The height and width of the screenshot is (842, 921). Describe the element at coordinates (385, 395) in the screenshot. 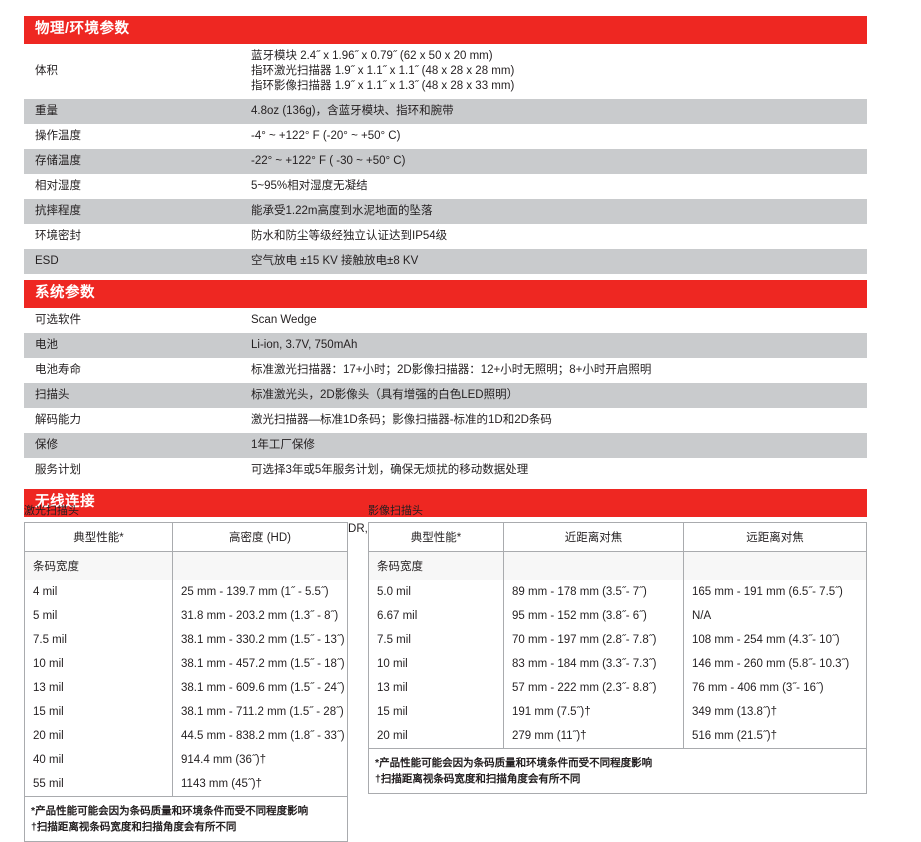

I see `spec-value-line: 标准激光头，2D影像头（具有增强的白色LED照明）` at that location.